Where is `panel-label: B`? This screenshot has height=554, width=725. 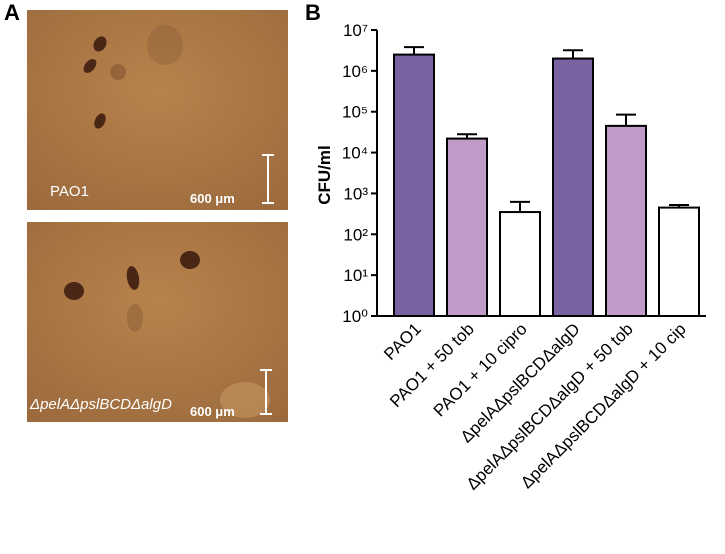
panel-label: B is located at coordinates (313, 12).